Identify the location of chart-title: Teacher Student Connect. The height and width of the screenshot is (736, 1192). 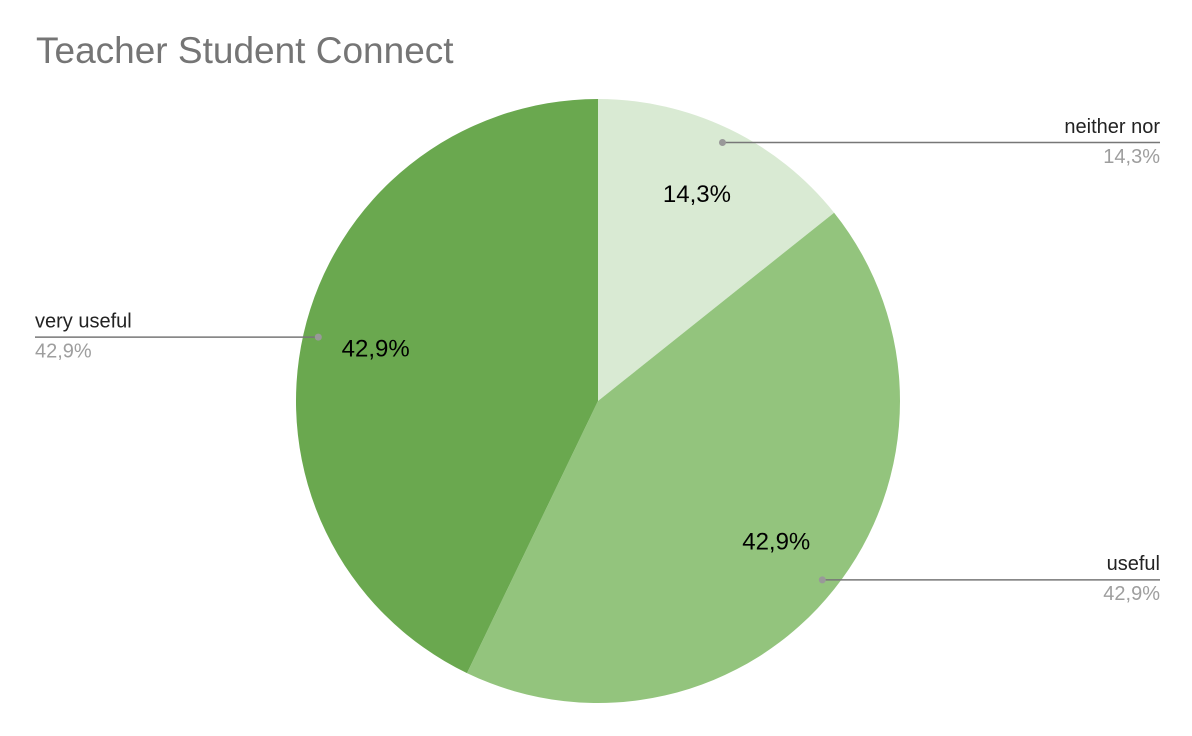
(245, 50).